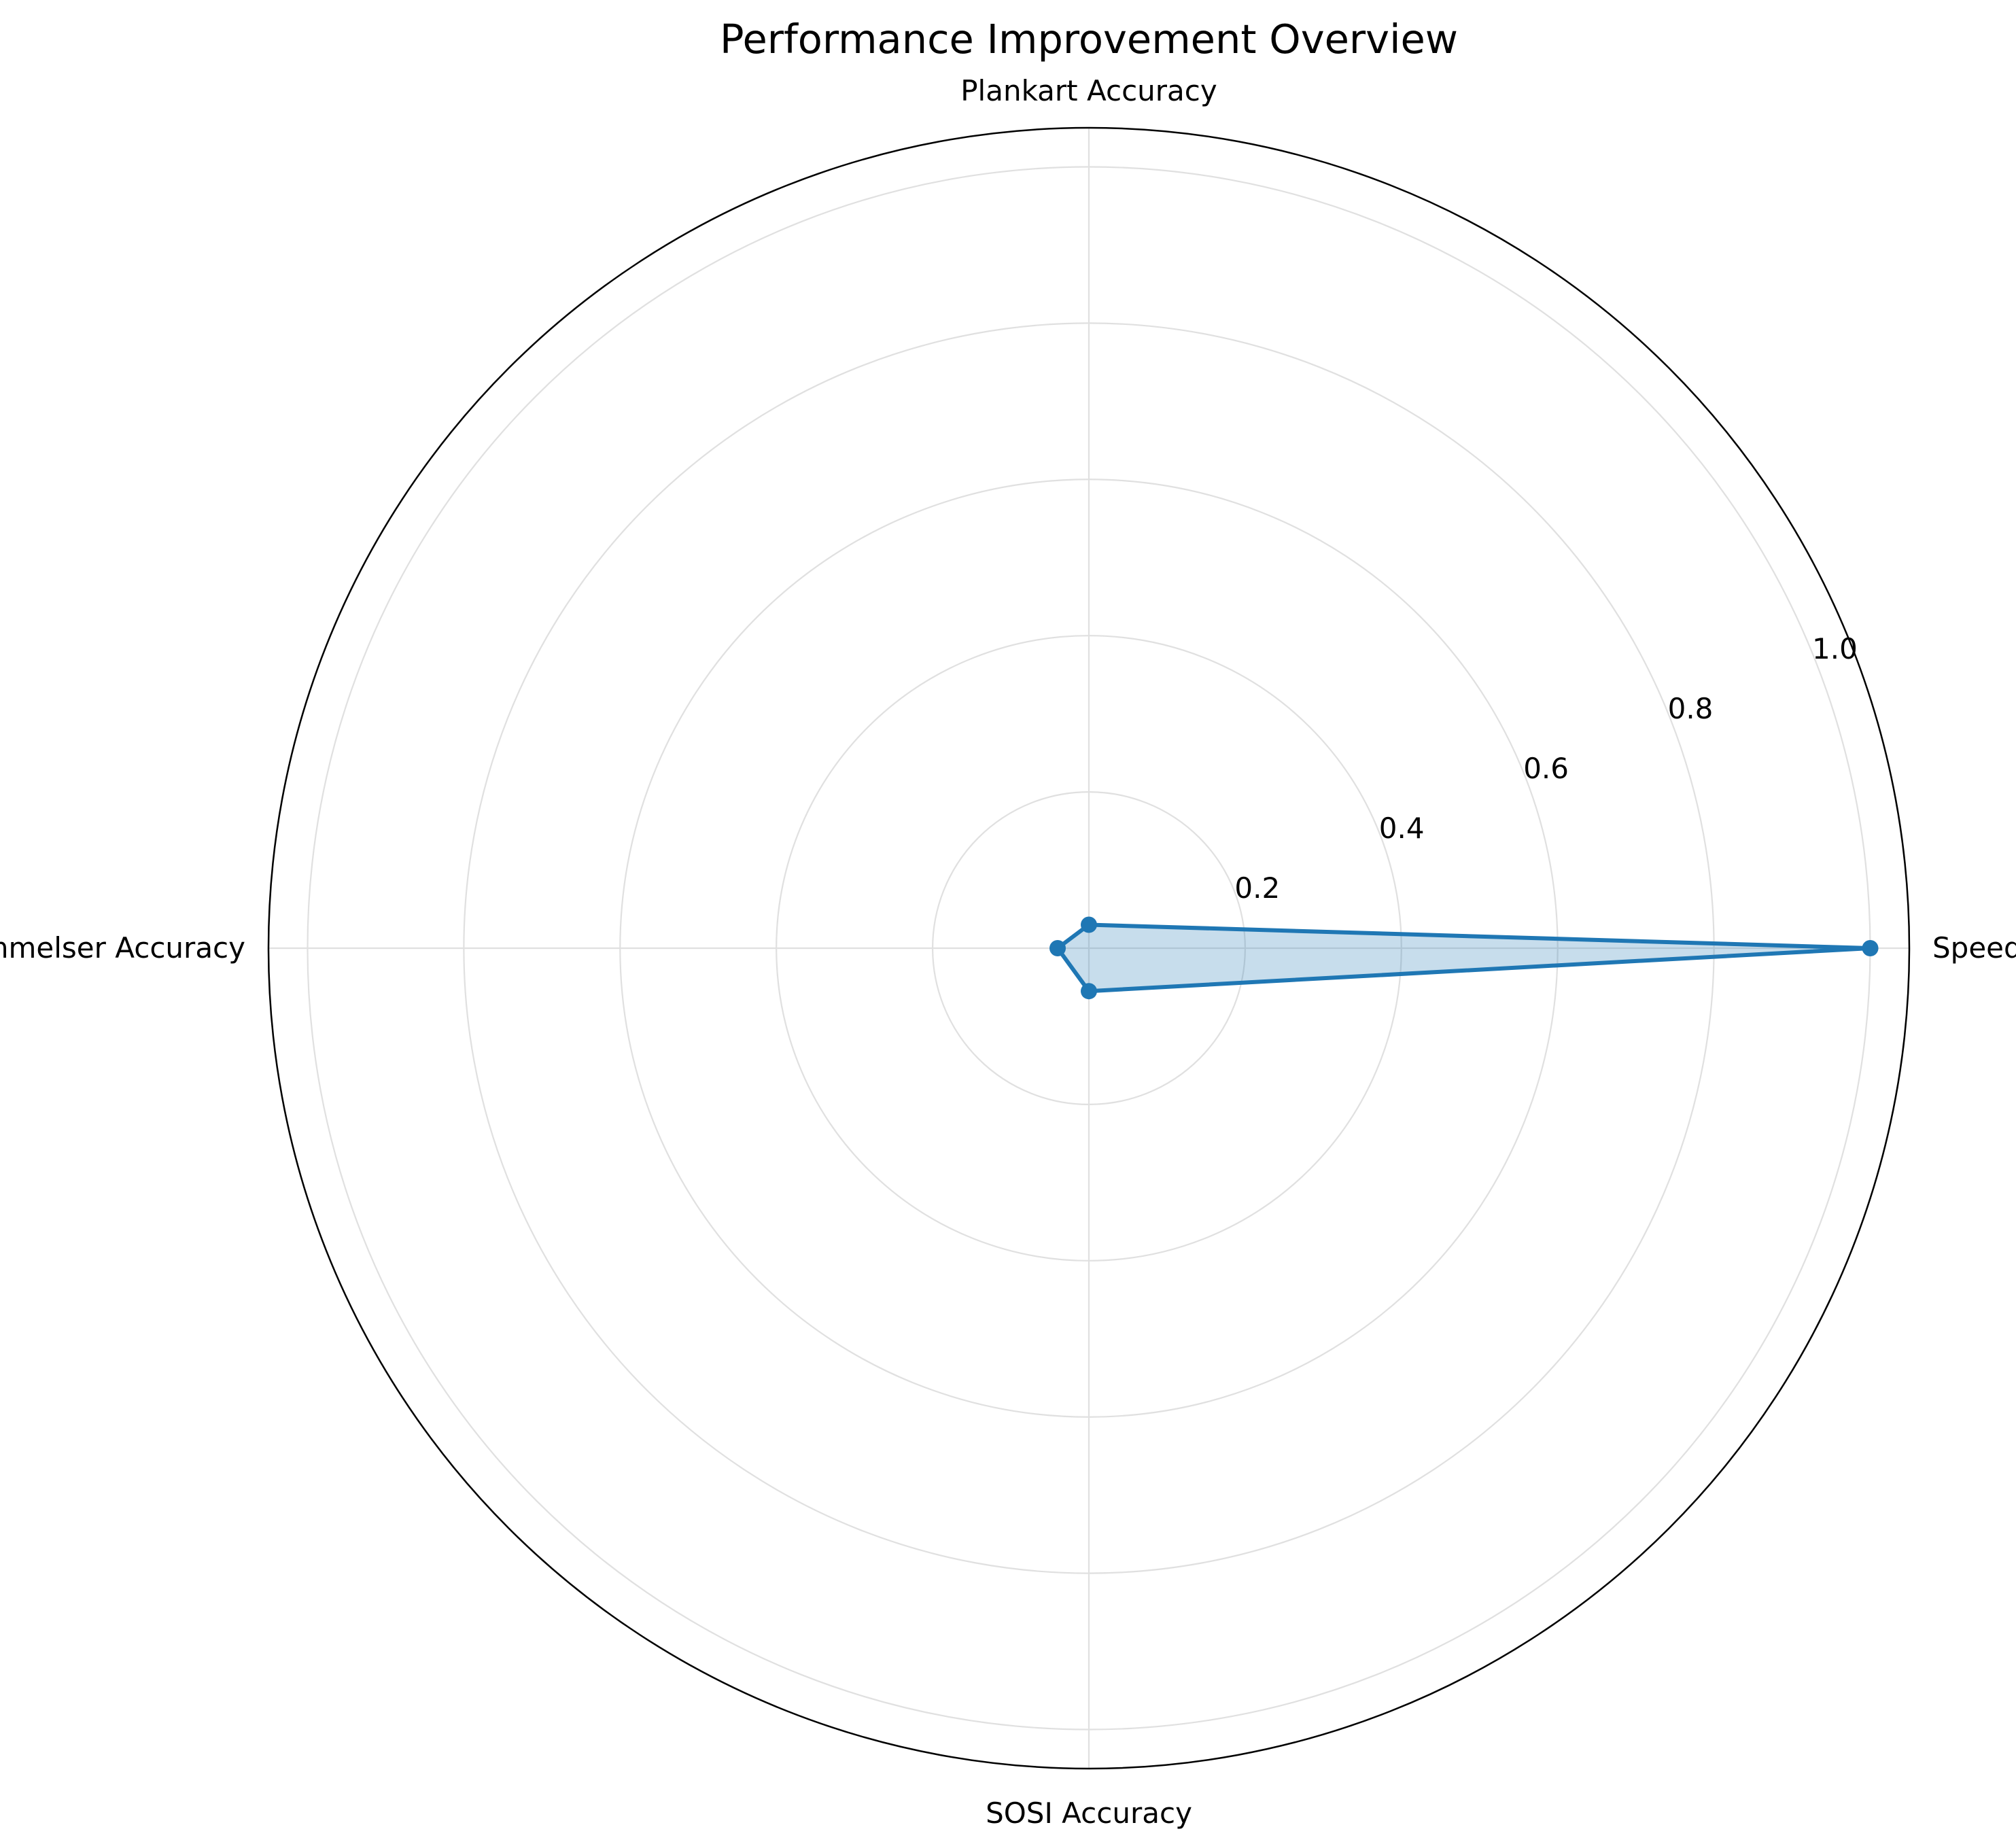  I want to click on series-layer, so click(1464, 958).